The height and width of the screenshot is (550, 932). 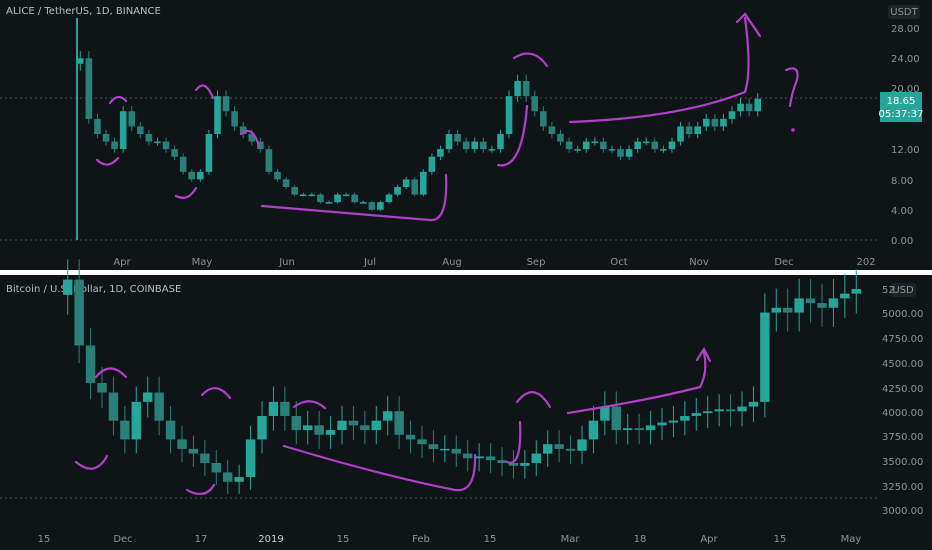 I want to click on annot-bottom-arc, so click(x=216, y=393).